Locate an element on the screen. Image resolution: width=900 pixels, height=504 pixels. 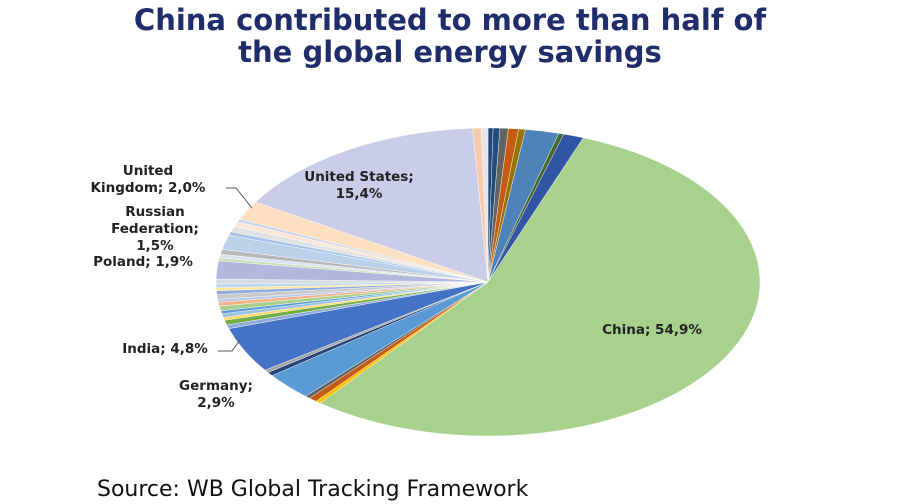
source-note: Source: WB Global Tracking Framework is located at coordinates (313, 489).